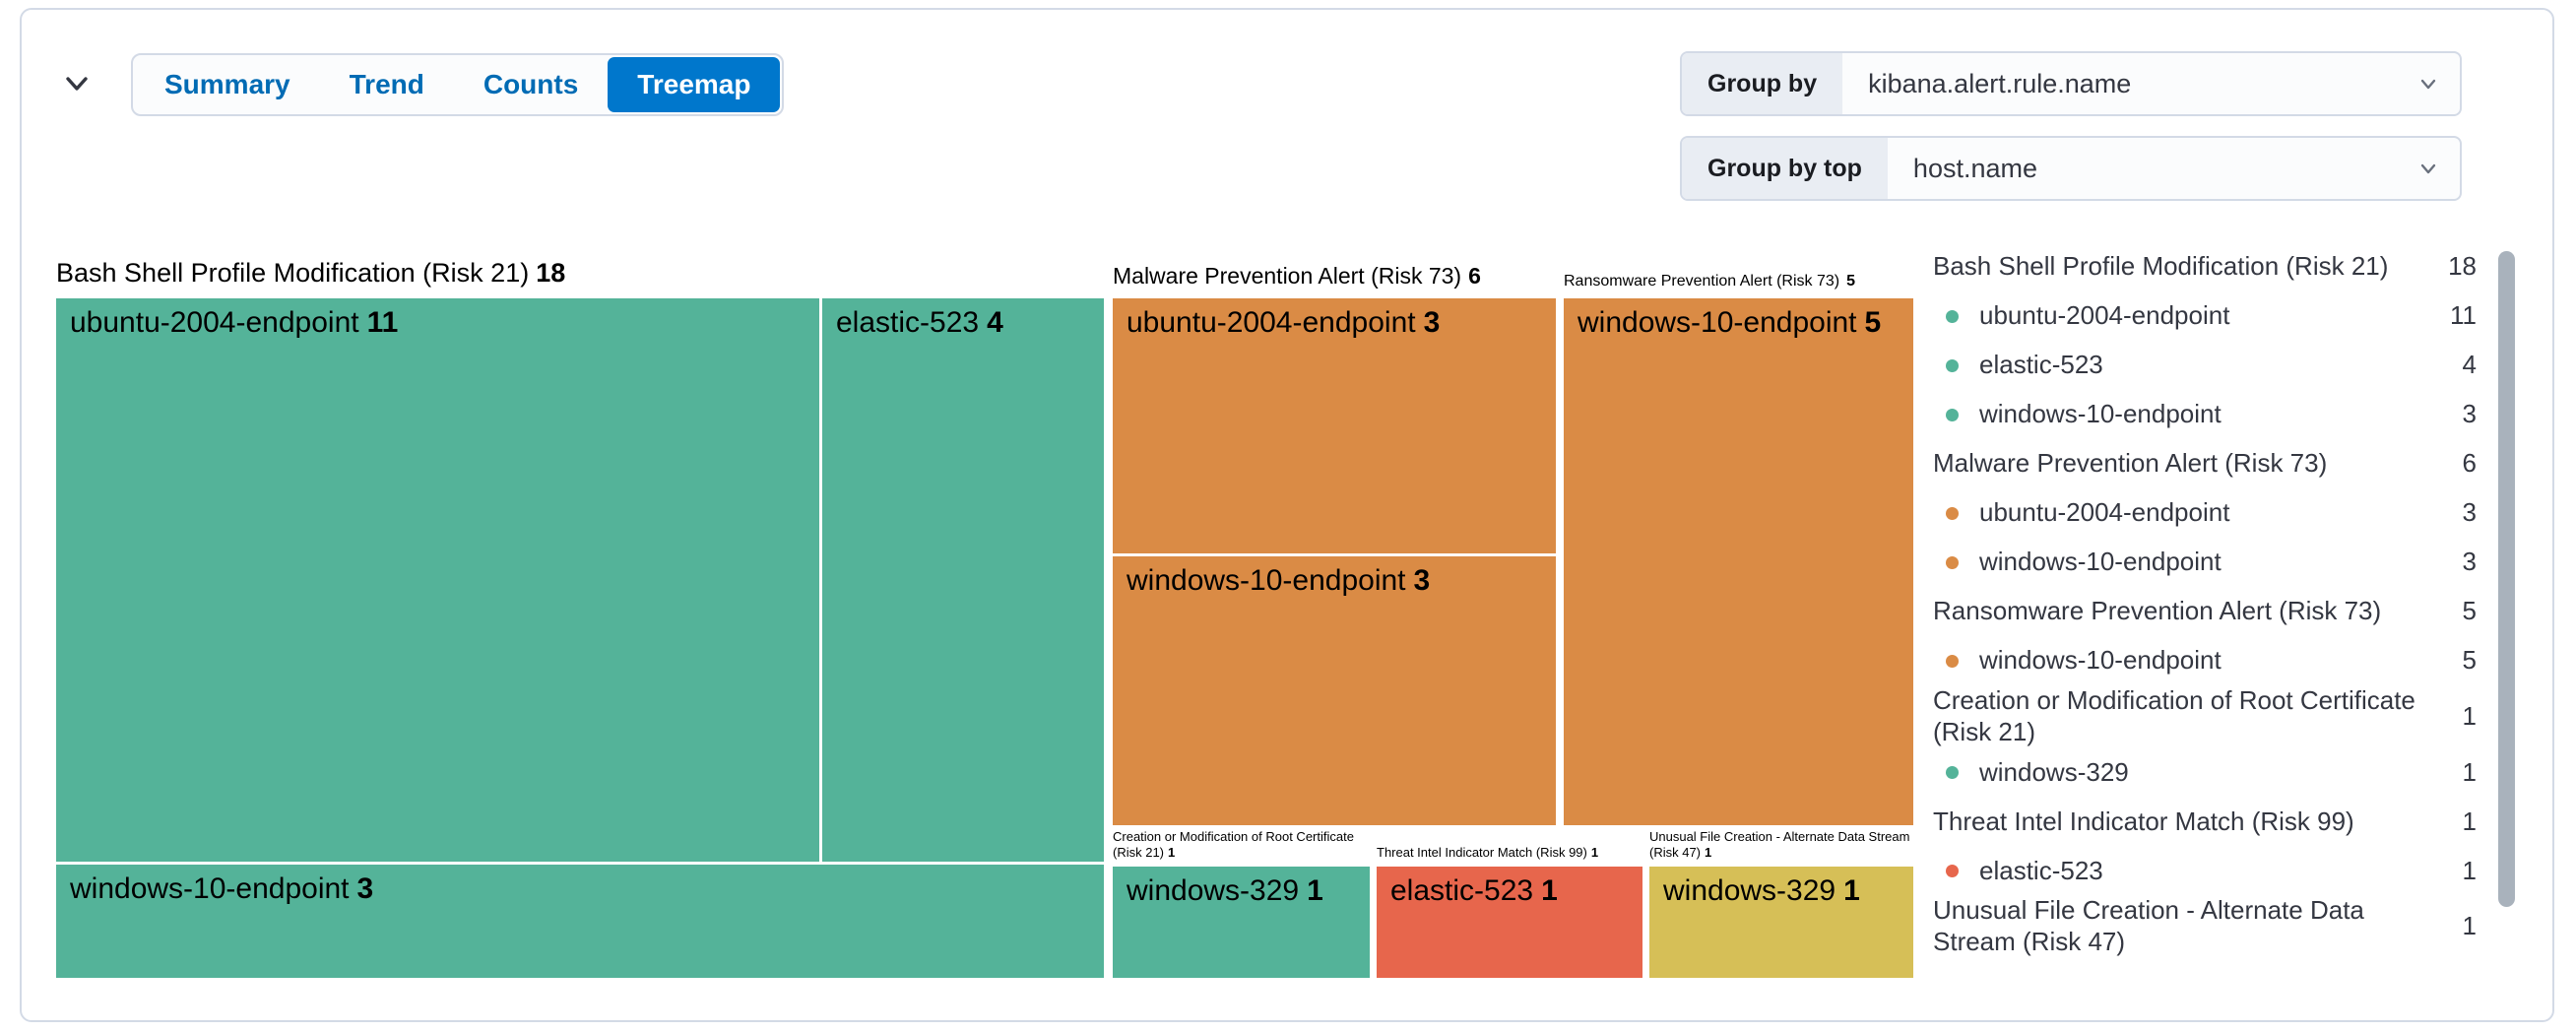  I want to click on group-by-prepend-label: Group by, so click(1762, 83).